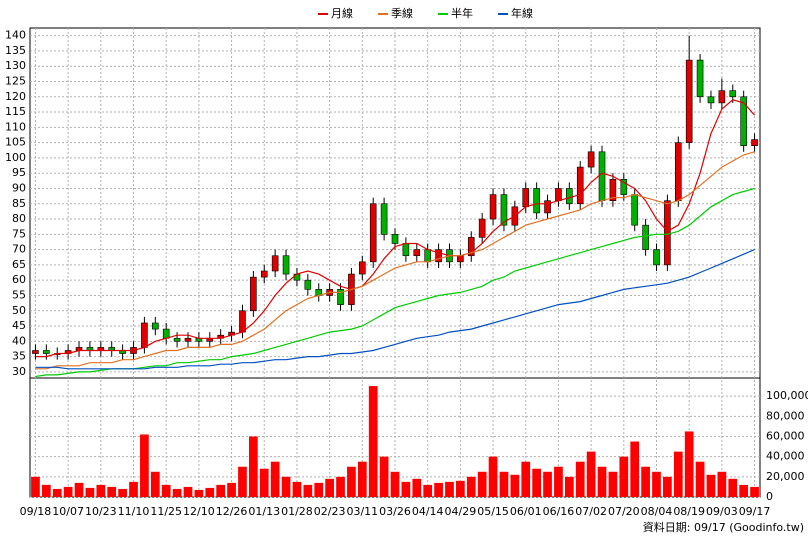  I want to click on x-tick-label: 09/03, so click(722, 511).